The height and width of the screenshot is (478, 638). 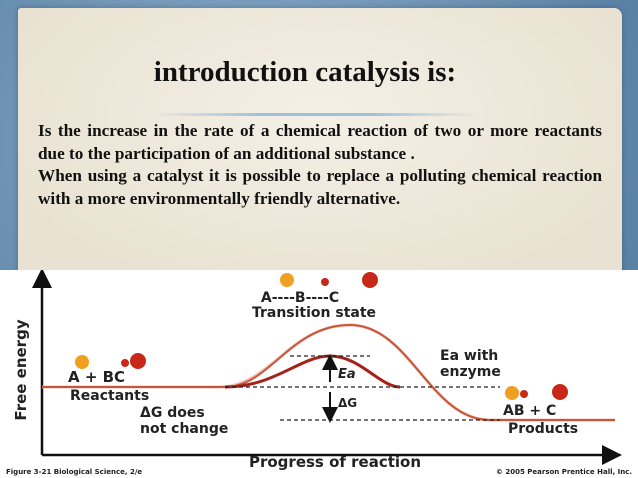 I want to click on y-axis-label: Free energy, so click(x=21, y=369).